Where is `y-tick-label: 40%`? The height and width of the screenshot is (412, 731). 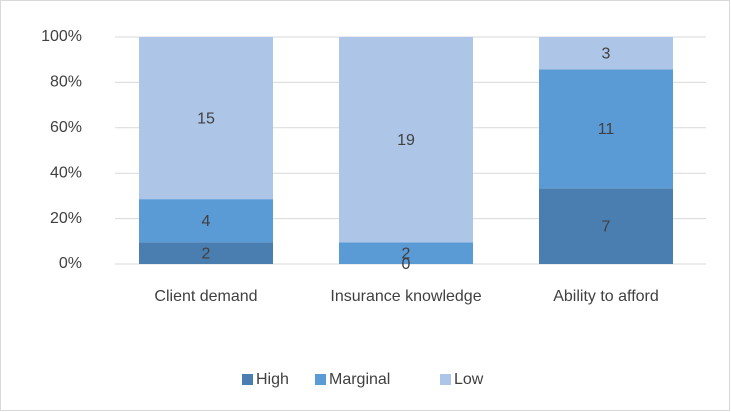 y-tick-label: 40% is located at coordinates (66, 172).